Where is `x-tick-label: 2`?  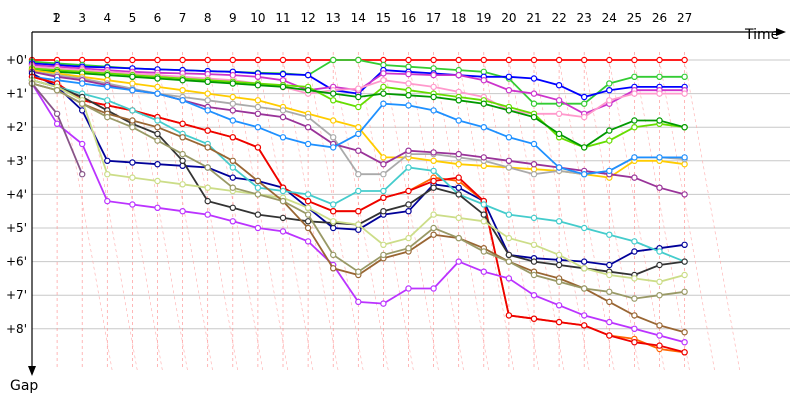 x-tick-label: 2 is located at coordinates (57, 18).